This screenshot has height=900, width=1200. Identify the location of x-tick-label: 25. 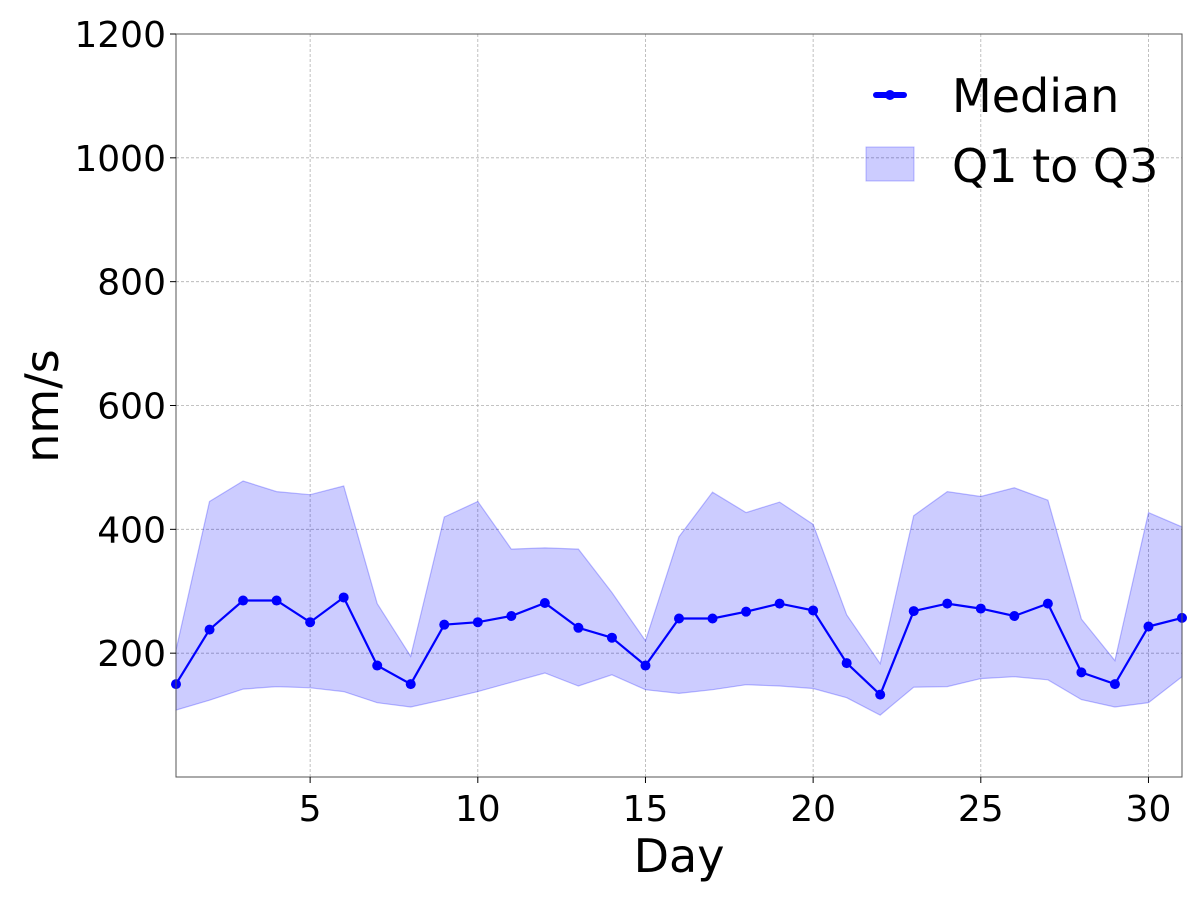
(981, 809).